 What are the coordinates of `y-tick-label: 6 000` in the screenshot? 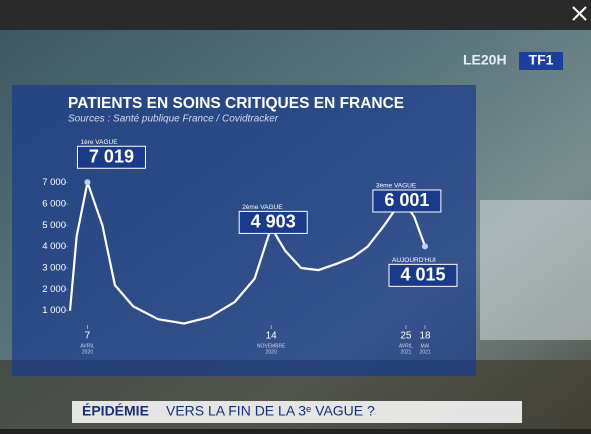 It's located at (54, 204).